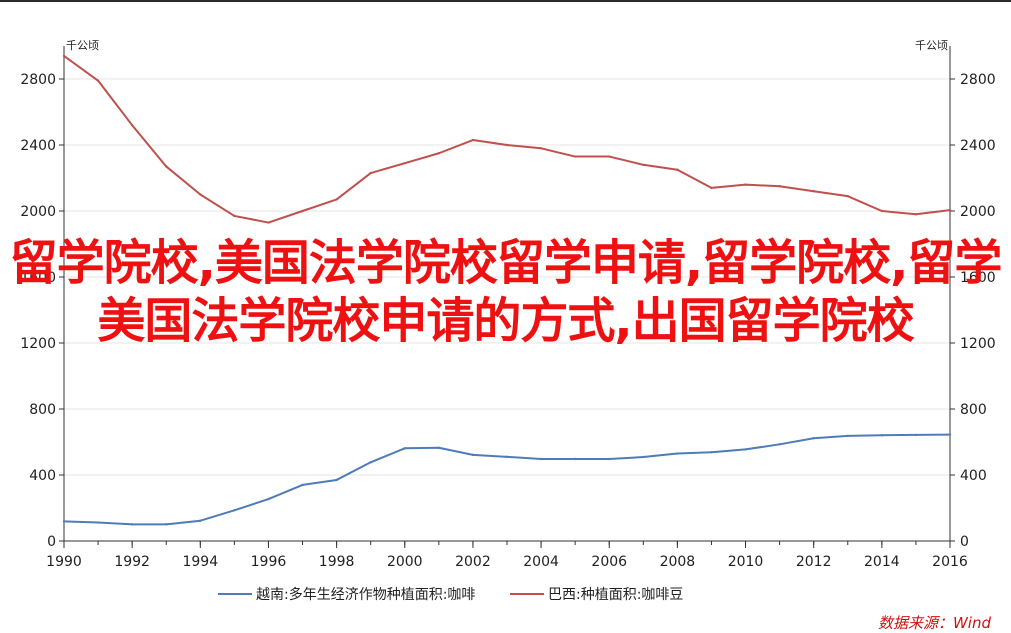 Image resolution: width=1011 pixels, height=633 pixels. What do you see at coordinates (132, 562) in the screenshot?
I see `x-tick-label: 1992` at bounding box center [132, 562].